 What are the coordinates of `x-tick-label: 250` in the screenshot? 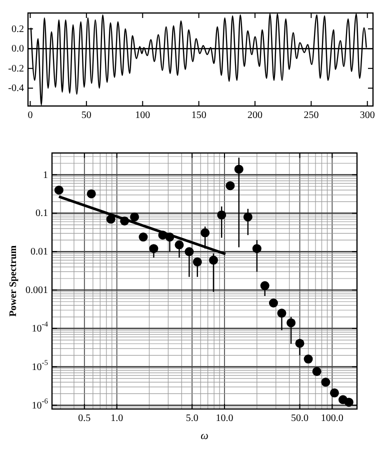 It's located at (311, 115).